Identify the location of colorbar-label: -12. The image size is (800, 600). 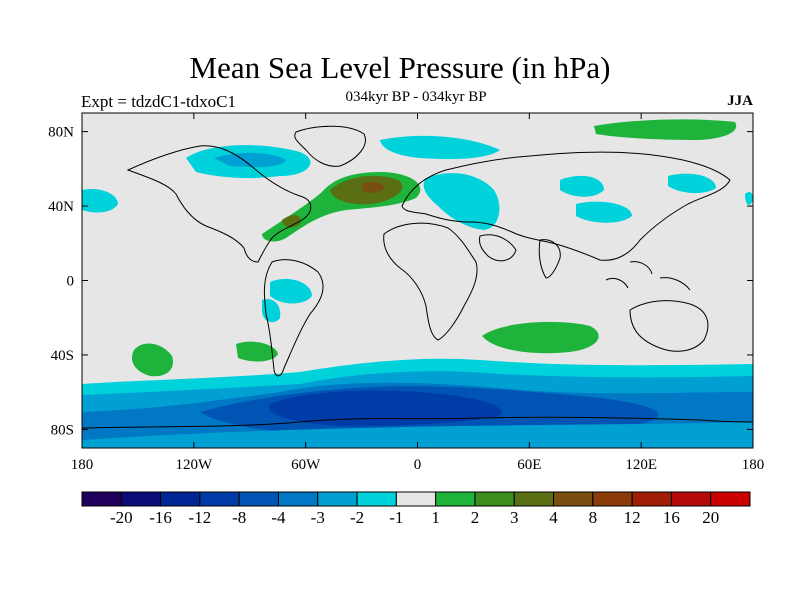
(200, 517).